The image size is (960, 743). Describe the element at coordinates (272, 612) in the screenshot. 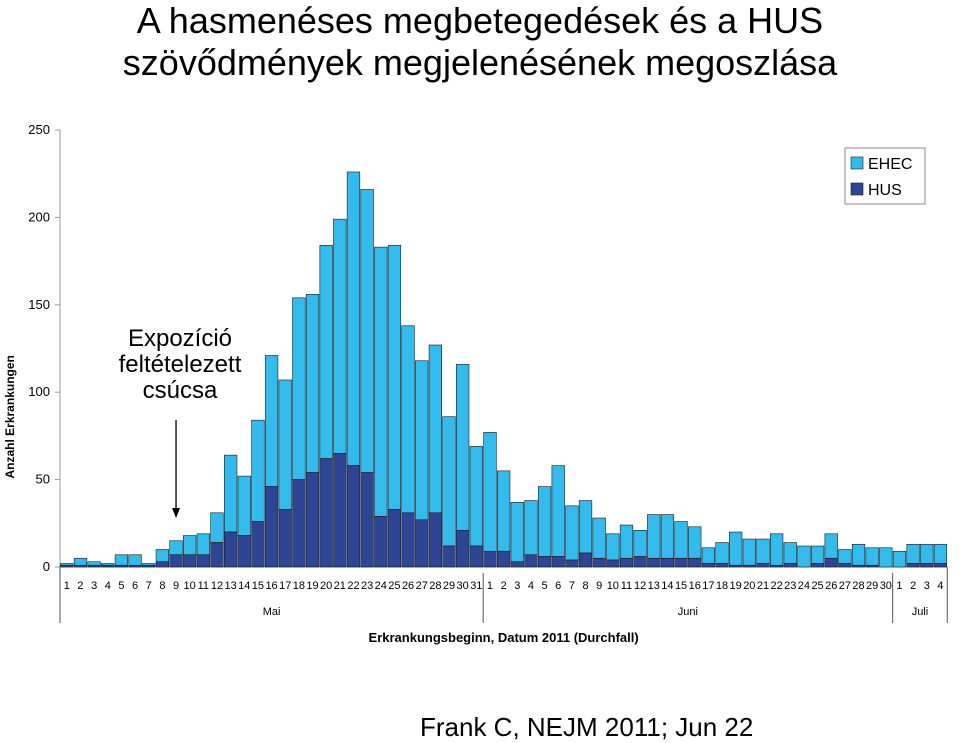

I see `month-label: Mai` at that location.